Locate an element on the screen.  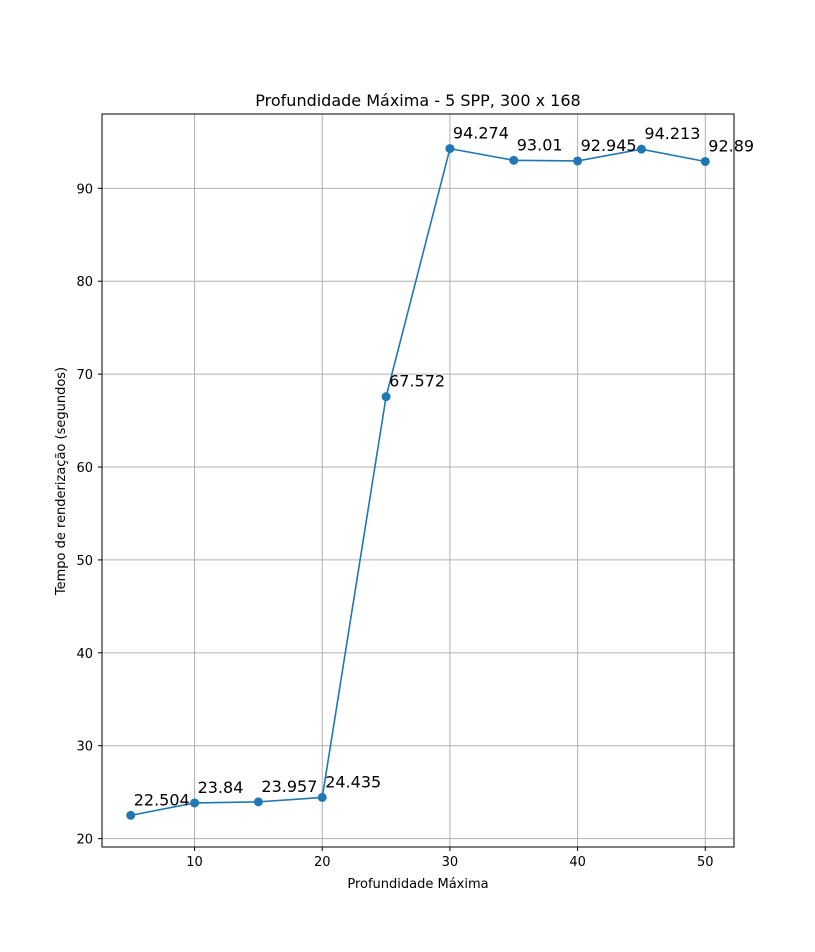
data-label: 92.89 is located at coordinates (731, 145).